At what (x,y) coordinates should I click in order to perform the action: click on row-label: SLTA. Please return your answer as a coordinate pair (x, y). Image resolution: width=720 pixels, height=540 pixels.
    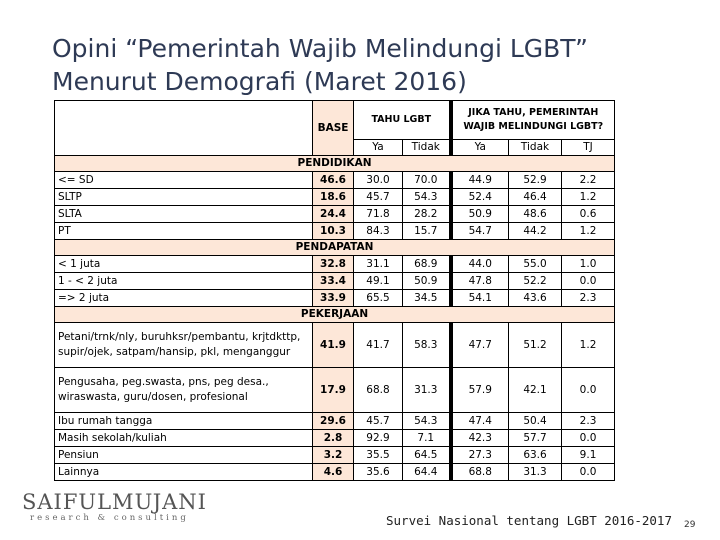
    Looking at the image, I should click on (183, 214).